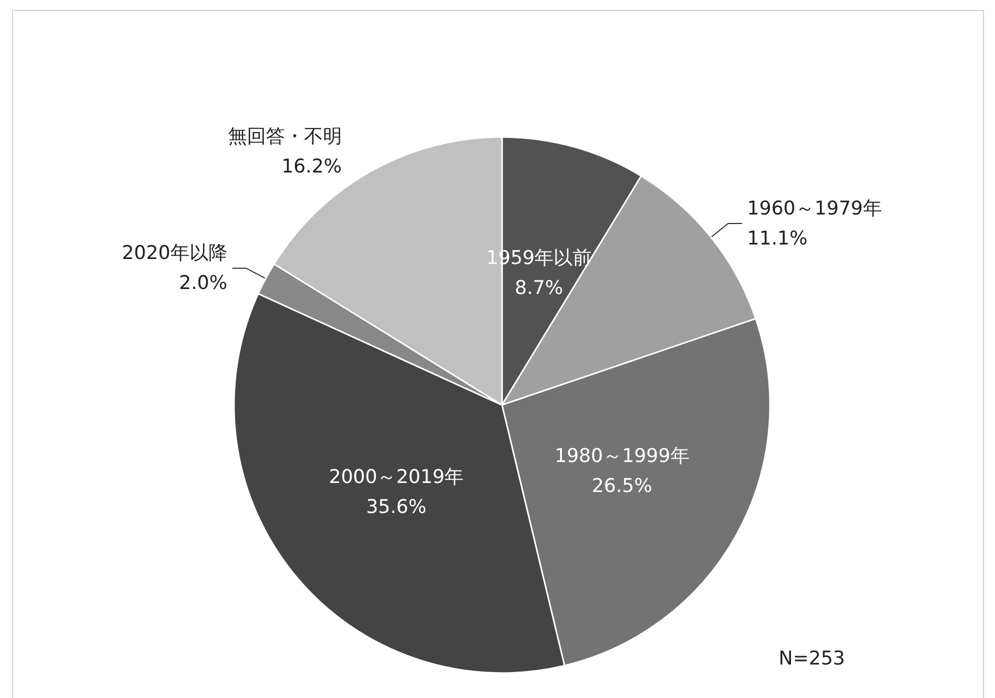  Describe the element at coordinates (396, 477) in the screenshot. I see `slice-label: 2000～2019年` at that location.